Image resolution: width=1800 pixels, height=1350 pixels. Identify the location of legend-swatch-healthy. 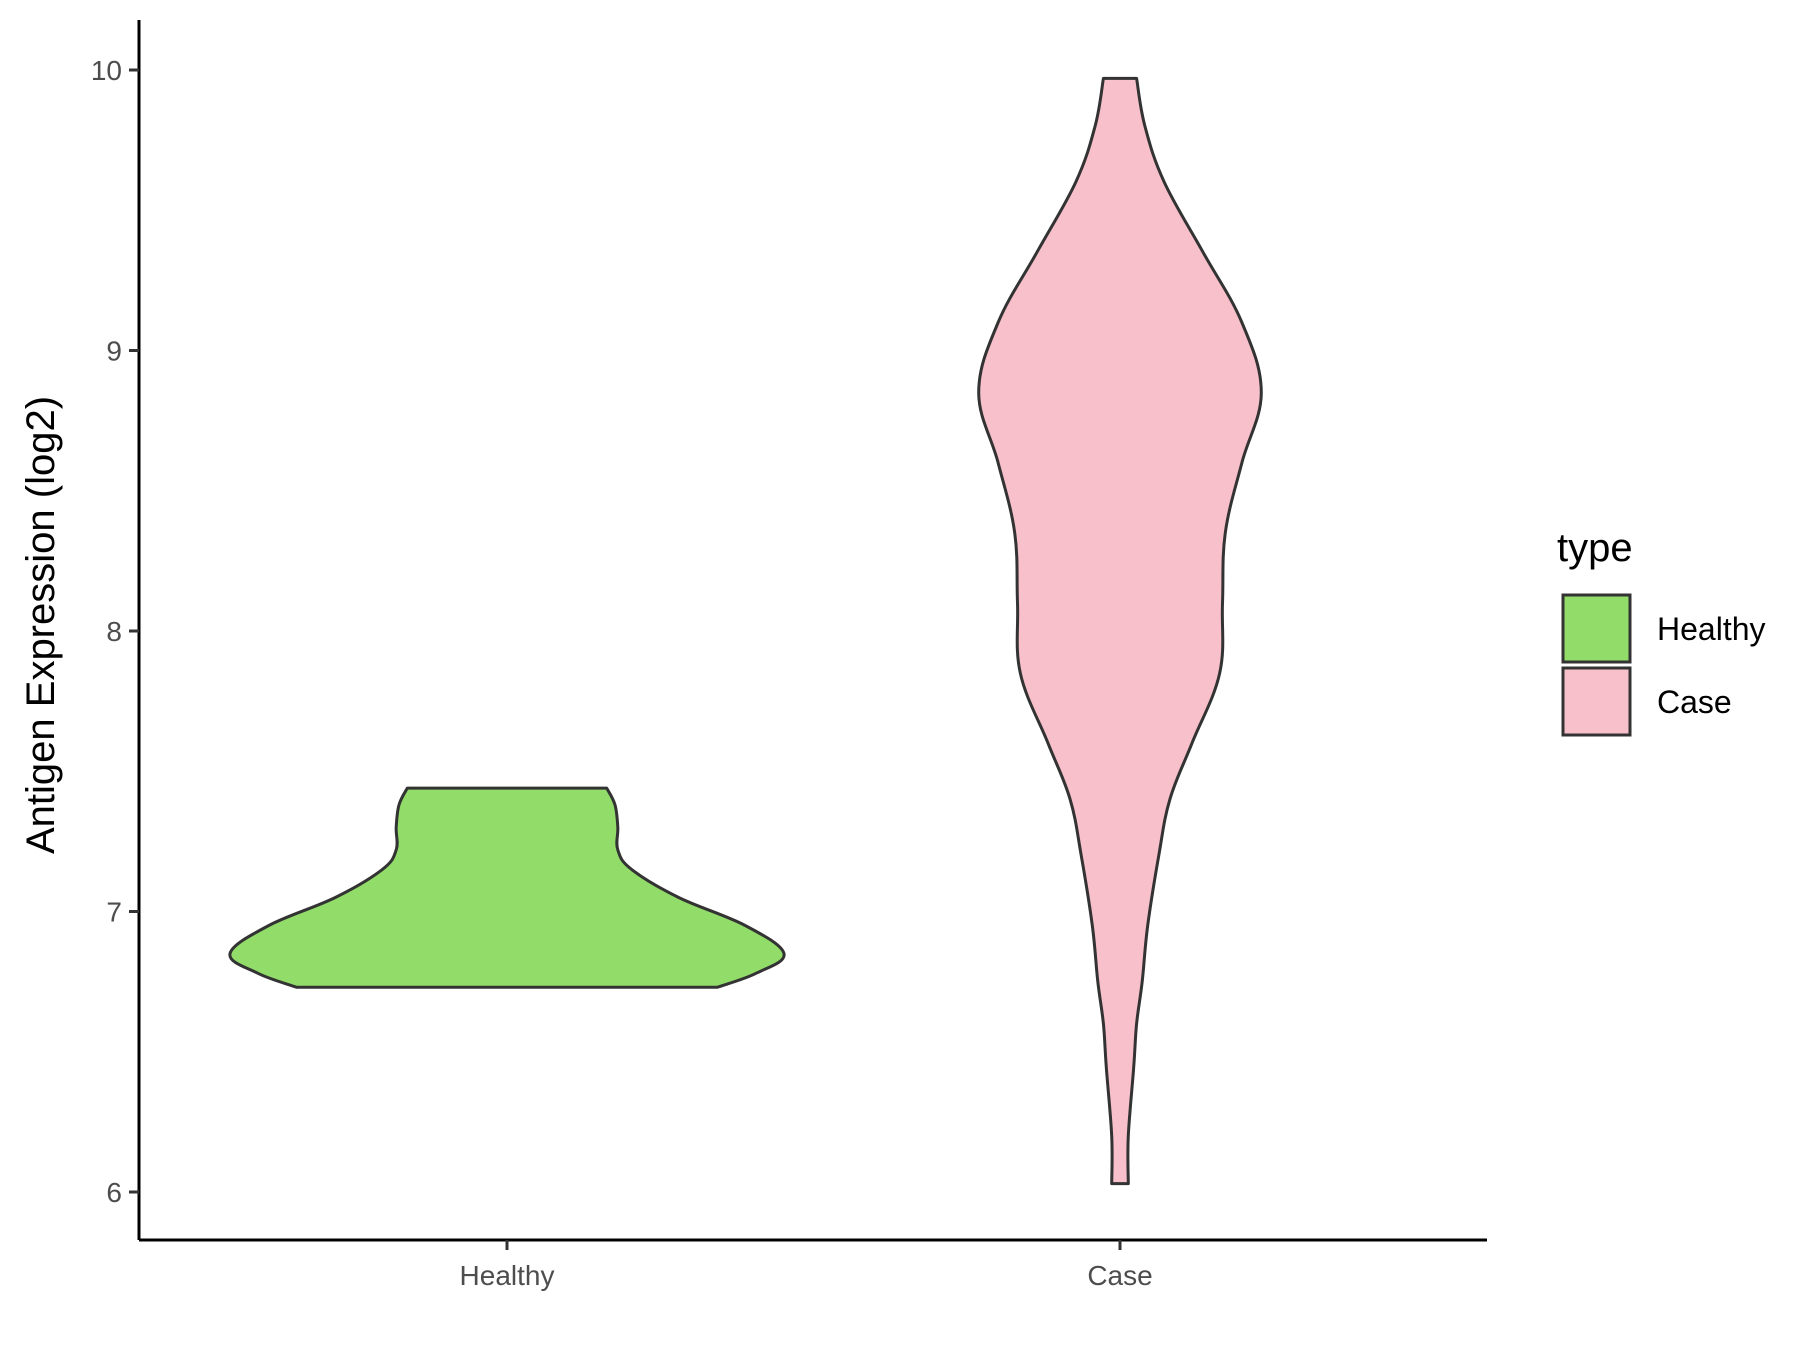
(1596, 628).